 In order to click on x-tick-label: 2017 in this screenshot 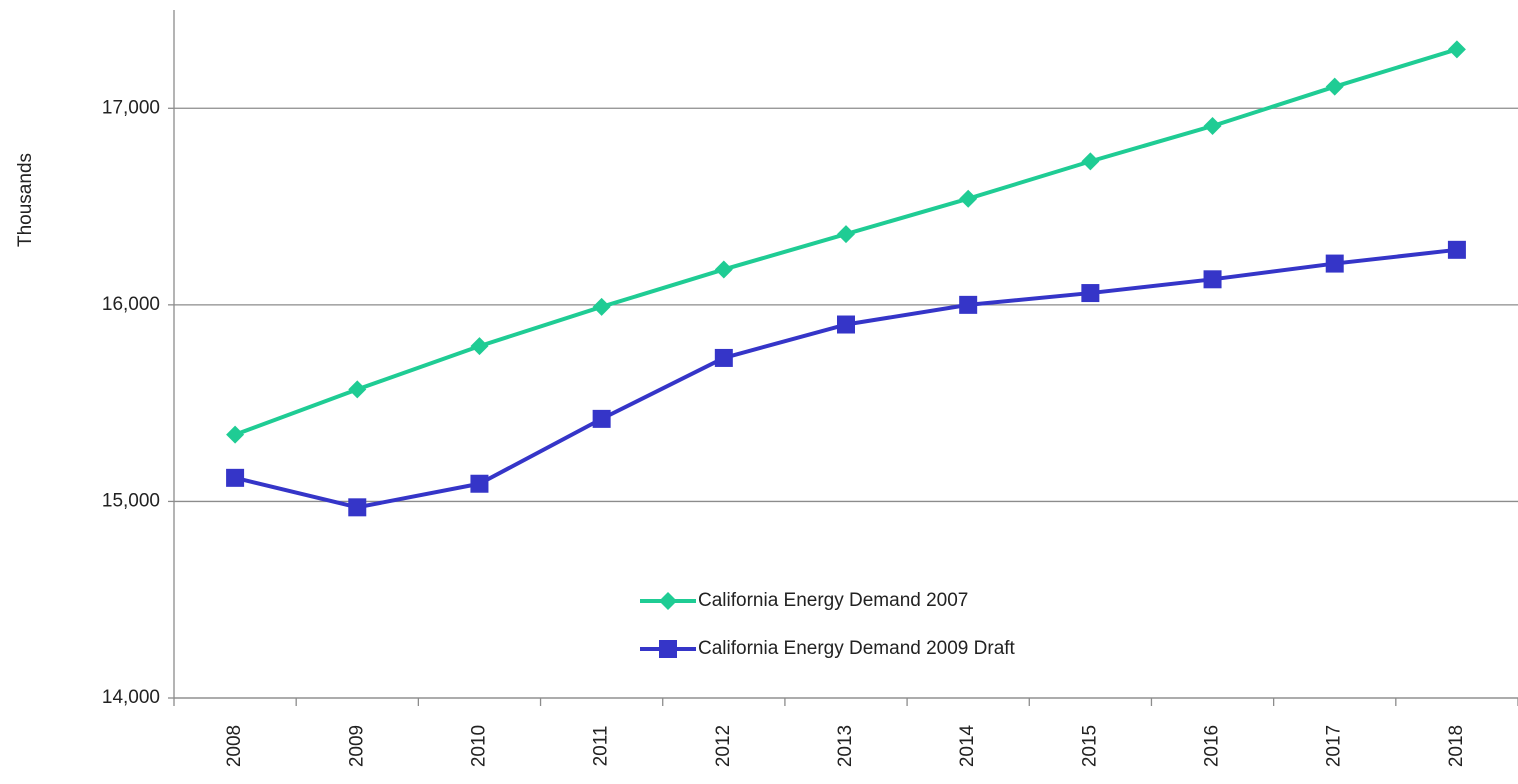, I will do `click(1334, 746)`.